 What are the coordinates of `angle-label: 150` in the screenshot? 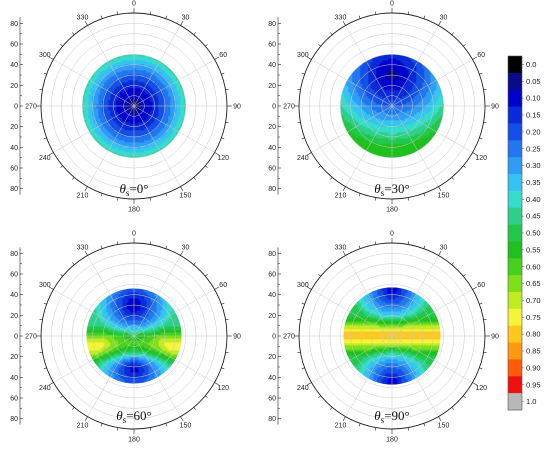 It's located at (444, 196).